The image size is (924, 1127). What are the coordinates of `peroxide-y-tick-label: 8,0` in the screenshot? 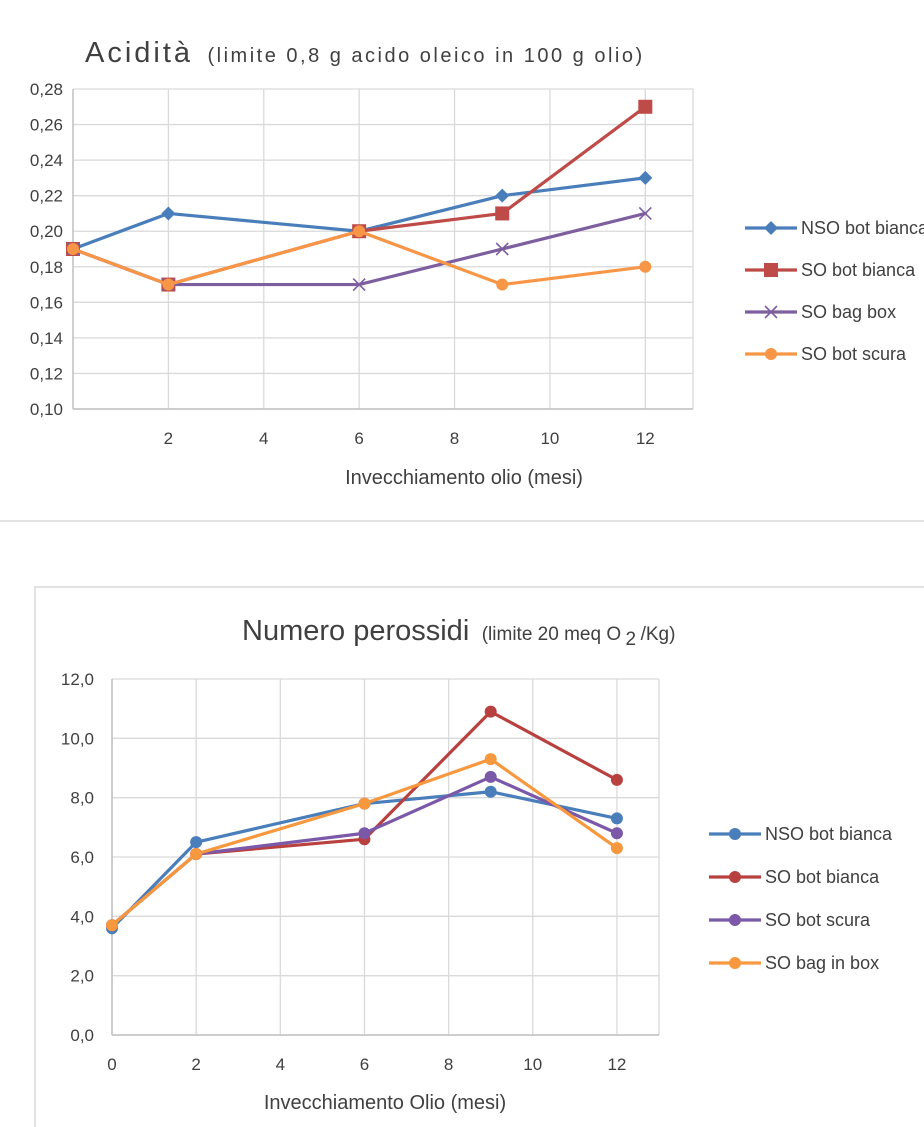 It's located at (82, 798).